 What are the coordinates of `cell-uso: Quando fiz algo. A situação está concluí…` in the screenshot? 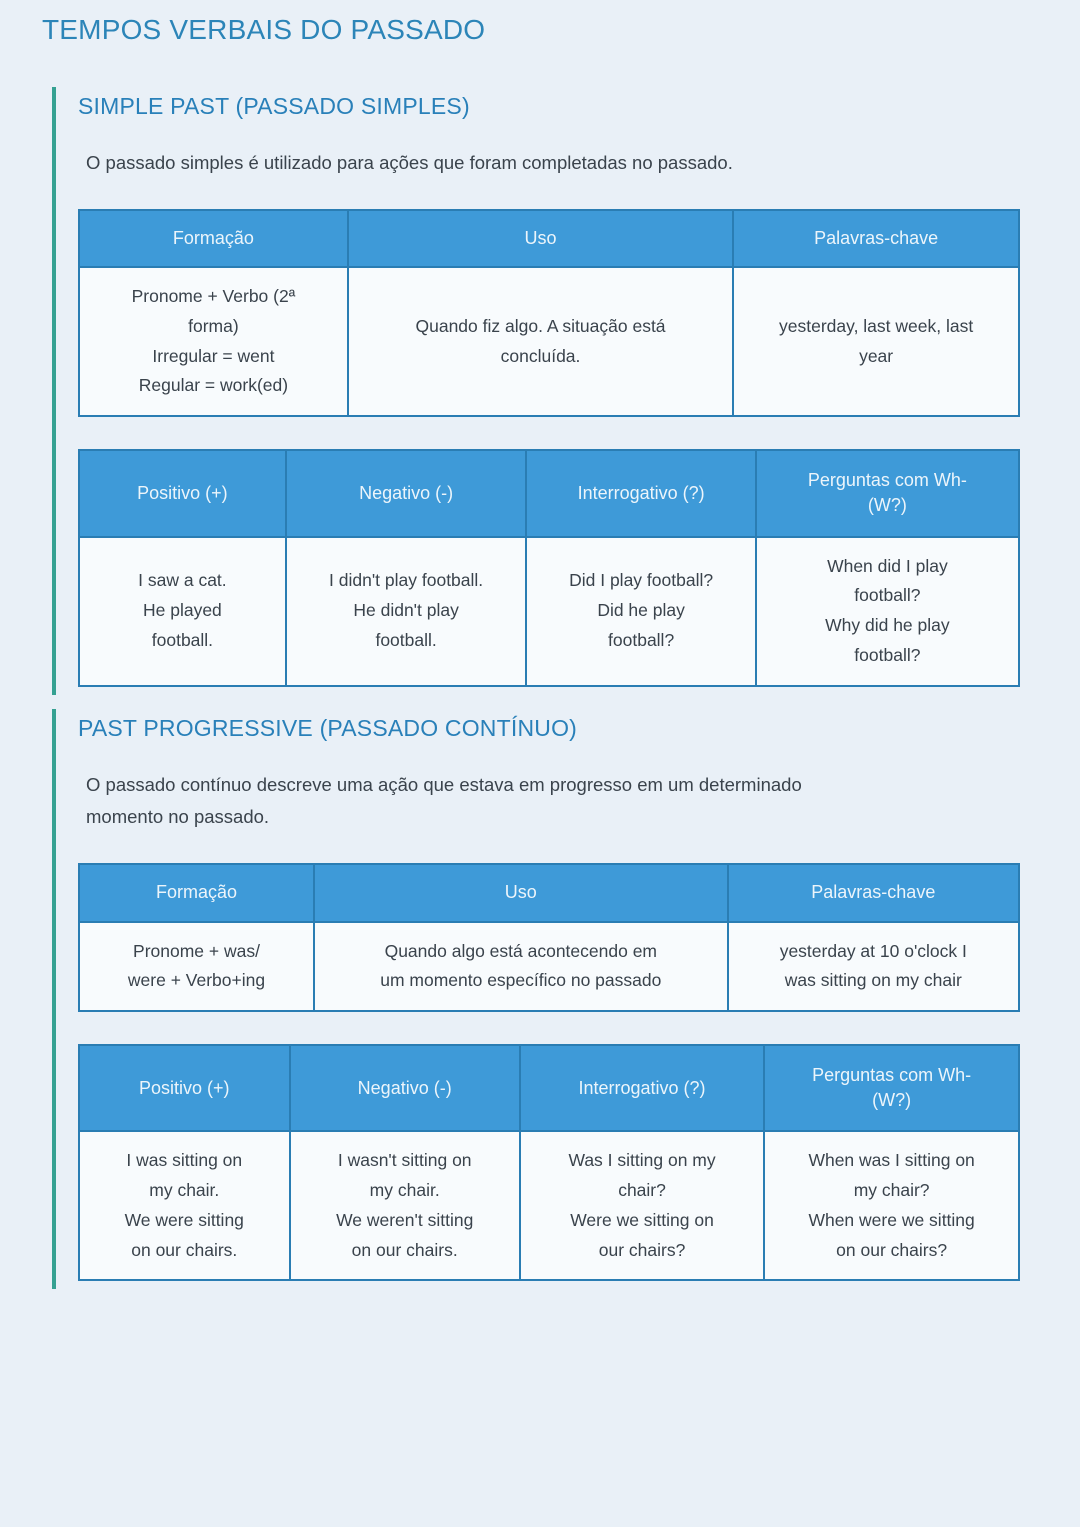 It's located at (540, 342).